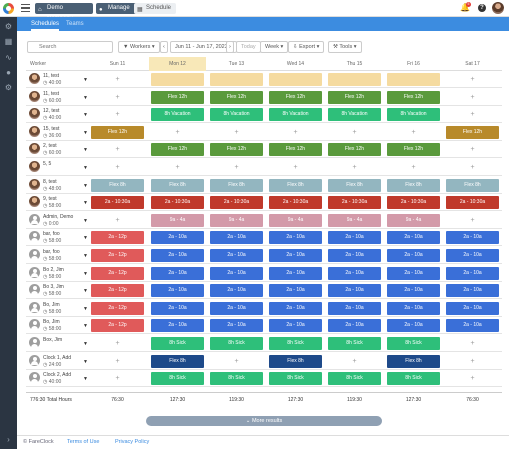  I want to click on view-selector: Week ▾, so click(274, 47).